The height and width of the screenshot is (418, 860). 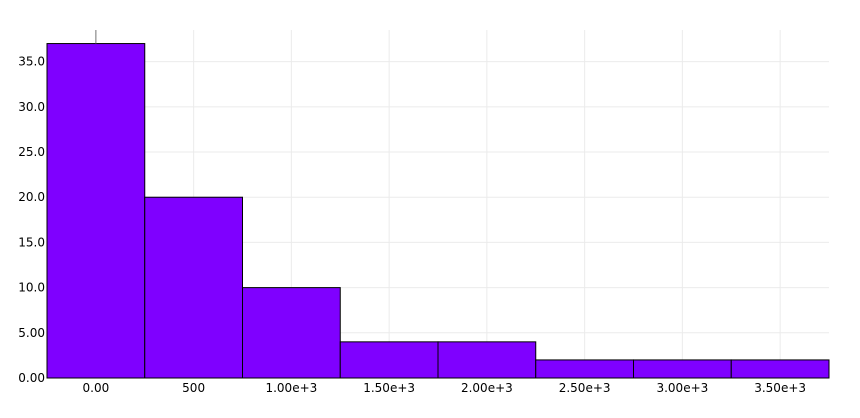 I want to click on x-tick-label-5: 2.50e+3, so click(x=585, y=388).